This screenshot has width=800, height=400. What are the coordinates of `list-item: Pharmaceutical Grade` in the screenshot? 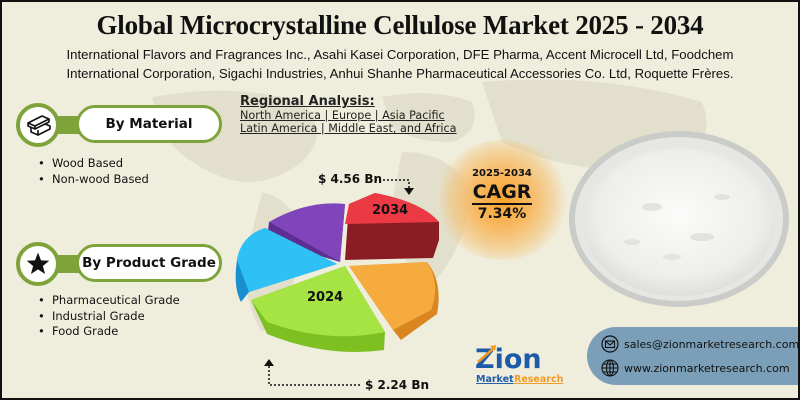 It's located at (116, 301).